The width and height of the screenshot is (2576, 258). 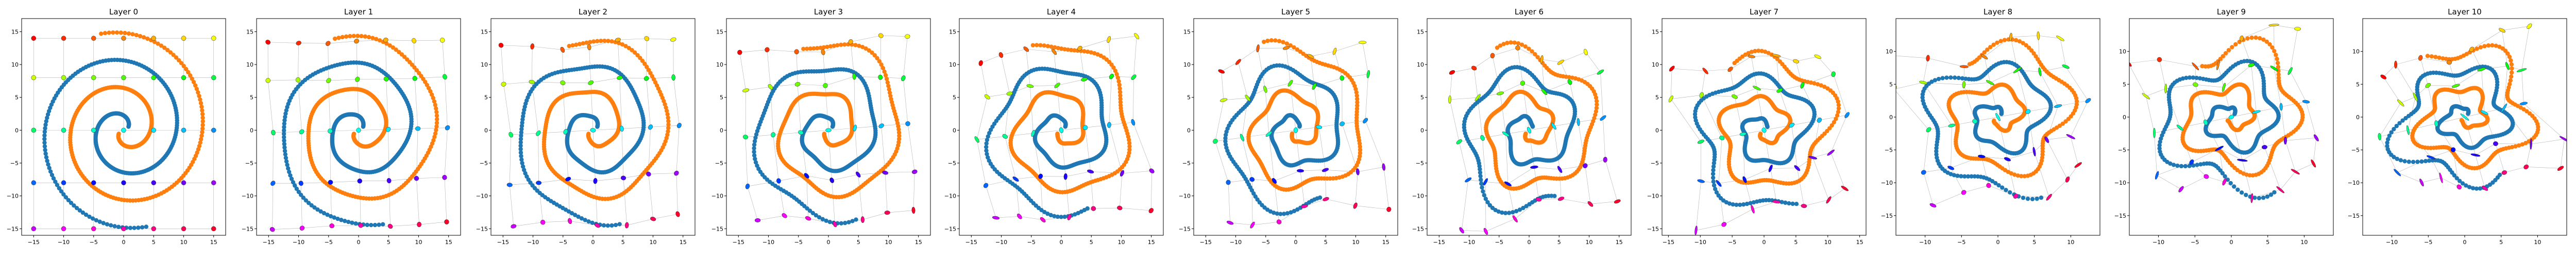 What do you see at coordinates (482, 196) in the screenshot?
I see `y-tick-label: −10` at bounding box center [482, 196].